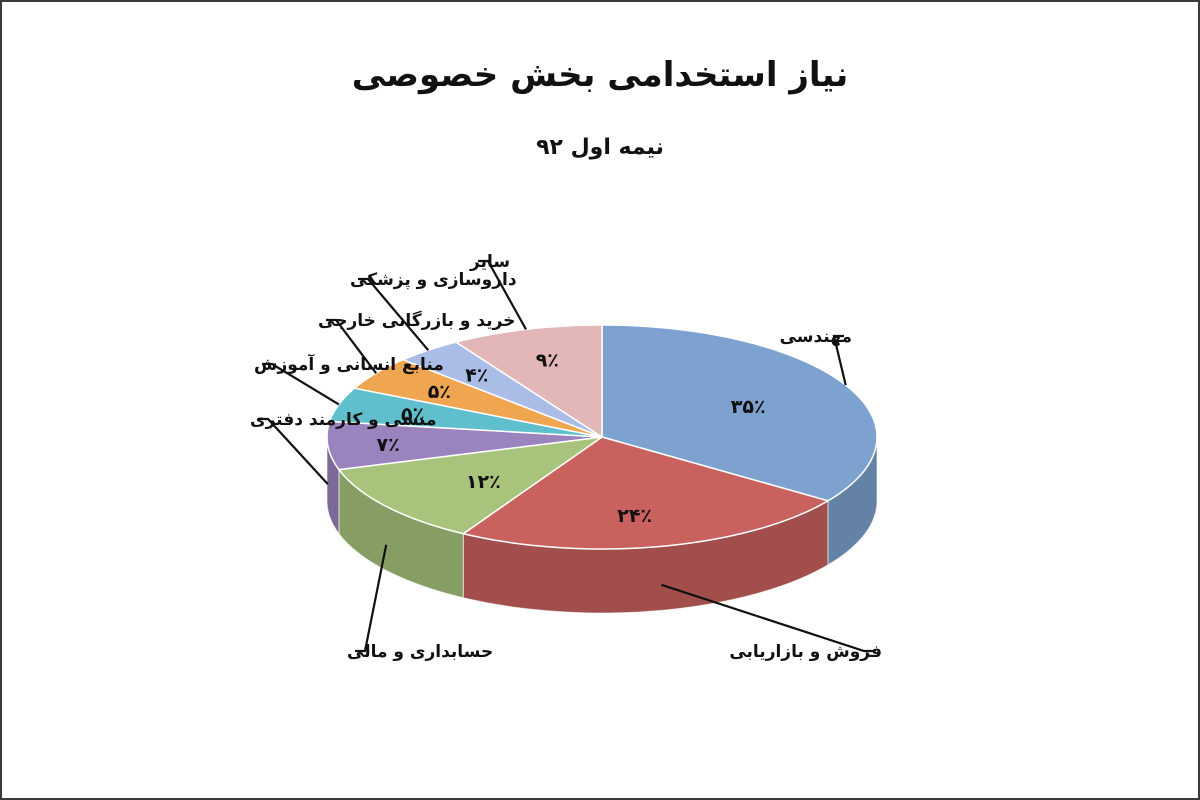 Image resolution: width=1200 pixels, height=800 pixels. What do you see at coordinates (476, 376) in the screenshot?
I see `pie-value-label-6: ۴٪` at bounding box center [476, 376].